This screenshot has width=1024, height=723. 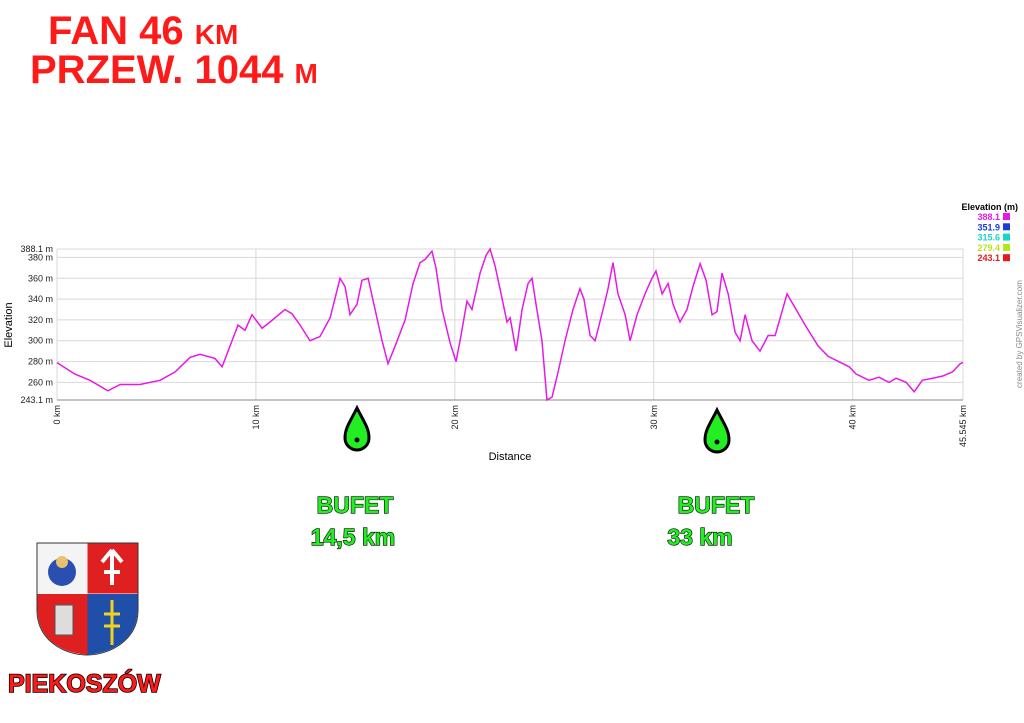 What do you see at coordinates (36, 400) in the screenshot?
I see `y-tick-label: 243.1 m` at bounding box center [36, 400].